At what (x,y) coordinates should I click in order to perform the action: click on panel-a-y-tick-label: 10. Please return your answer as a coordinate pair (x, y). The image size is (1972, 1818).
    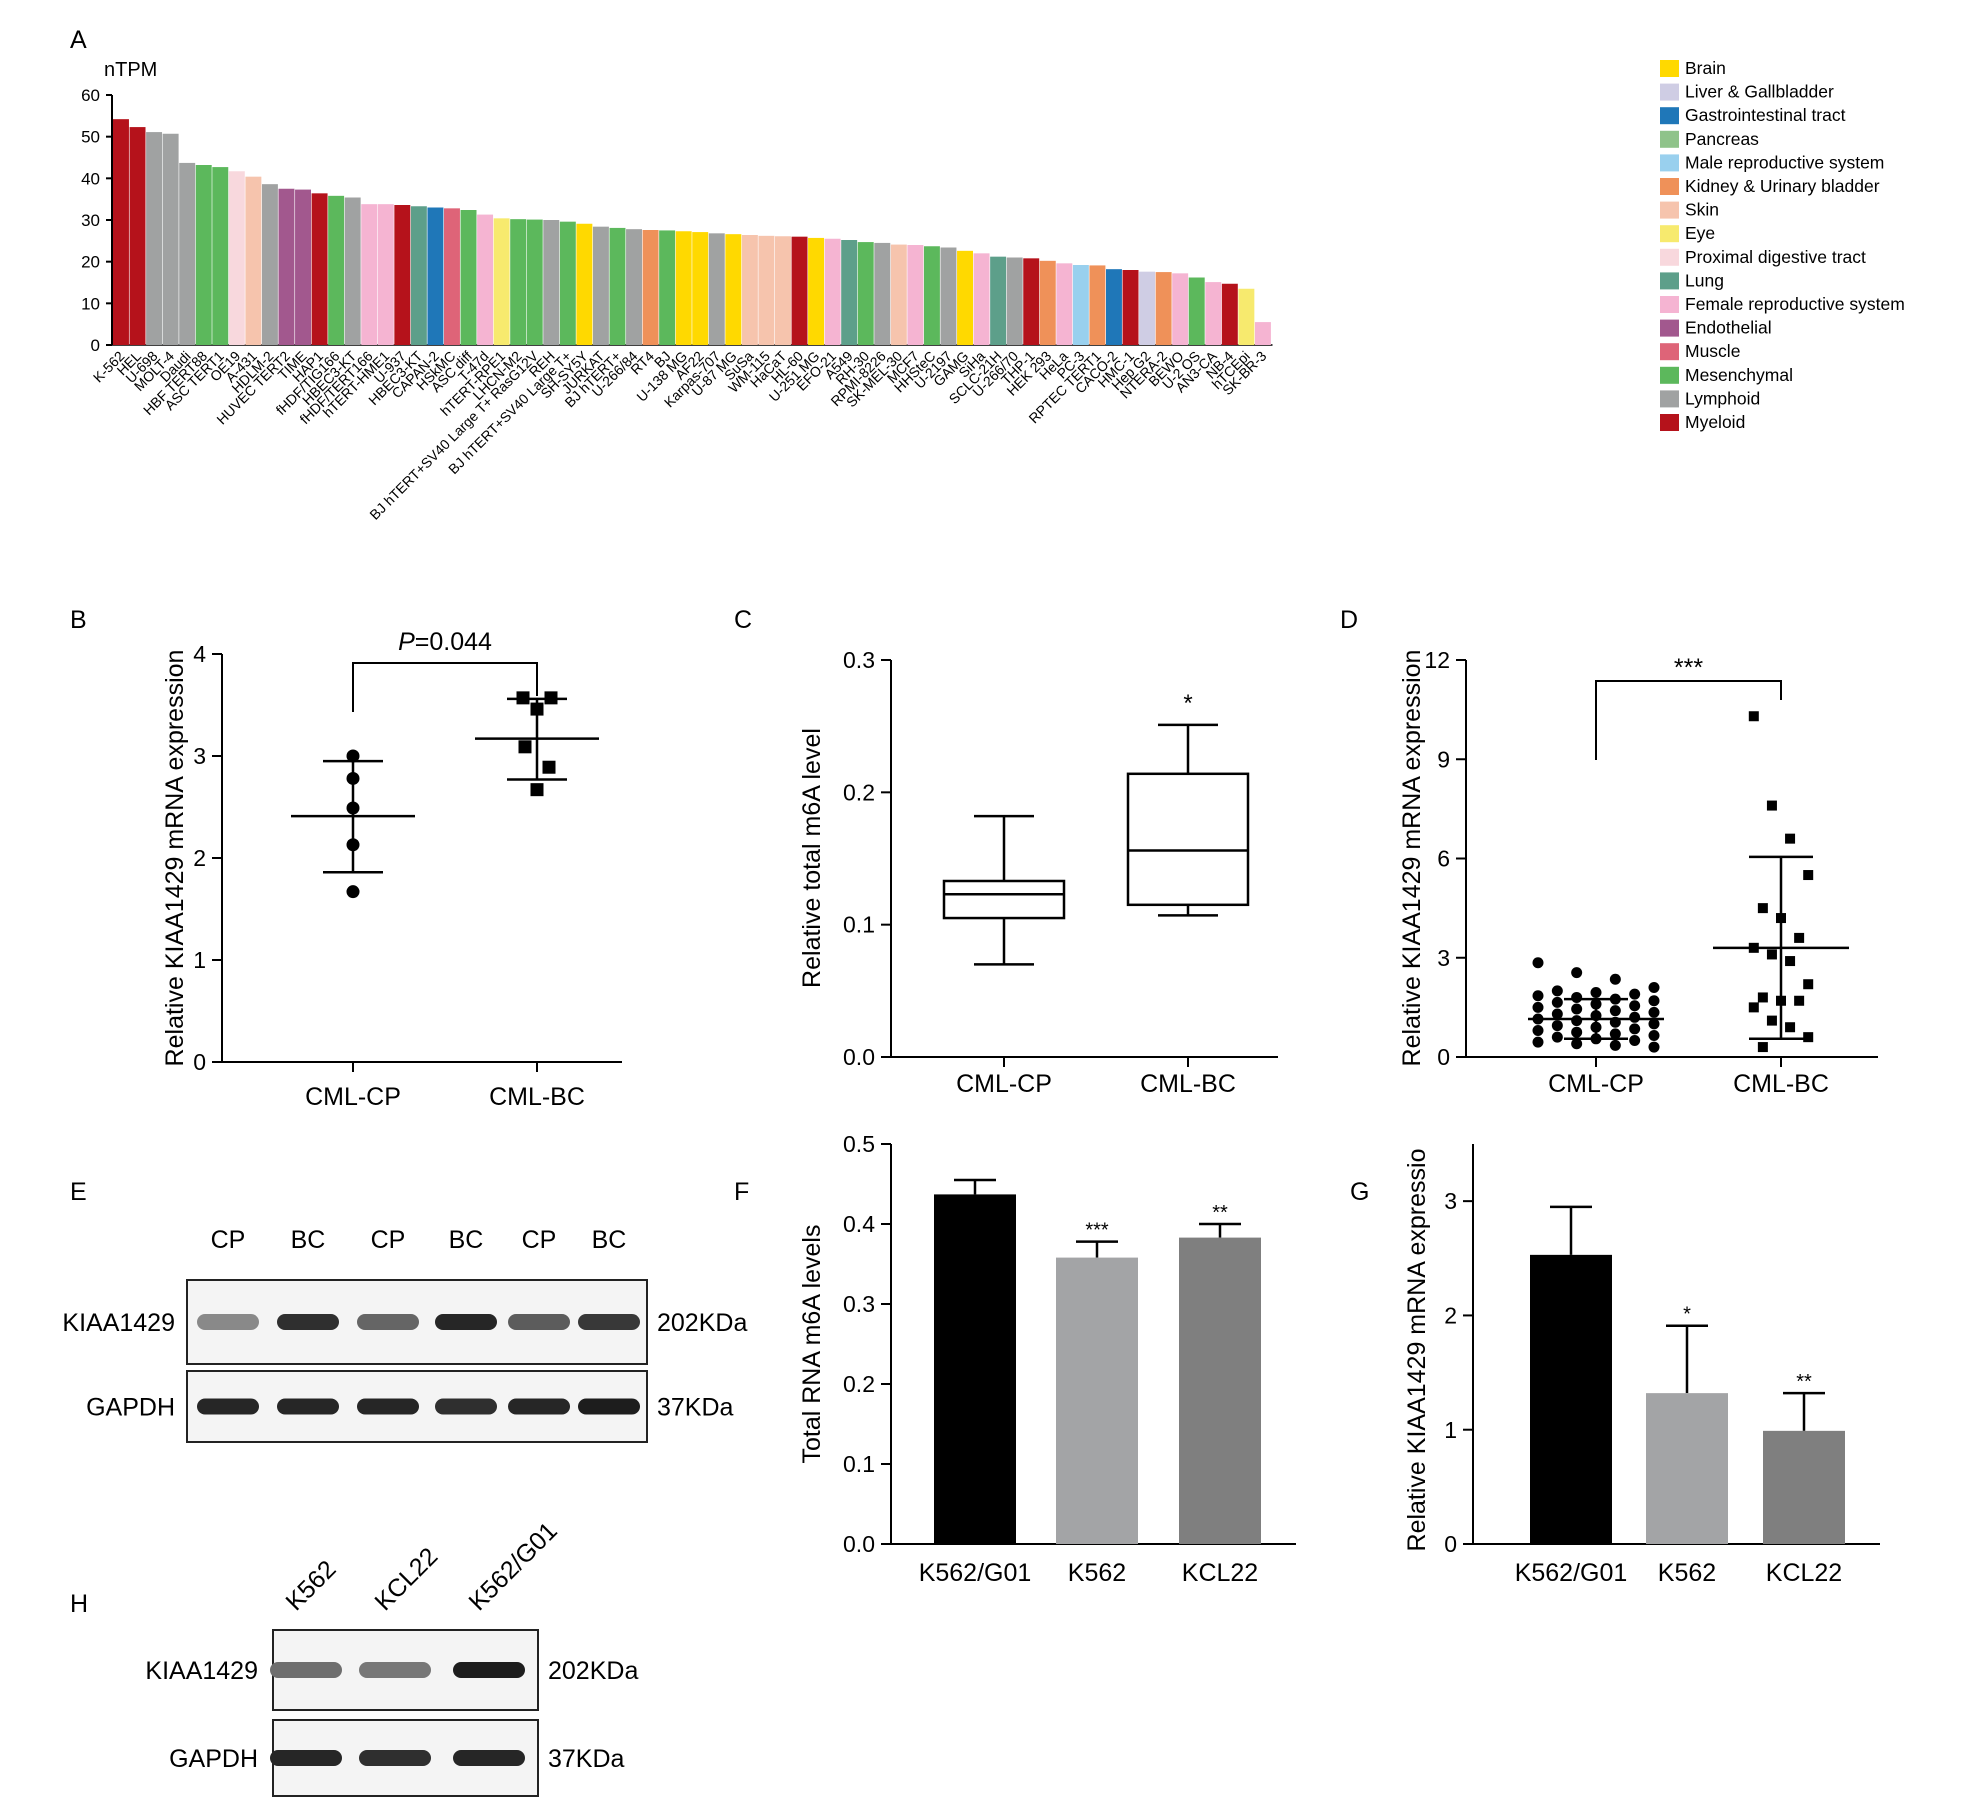
    Looking at the image, I should click on (90, 303).